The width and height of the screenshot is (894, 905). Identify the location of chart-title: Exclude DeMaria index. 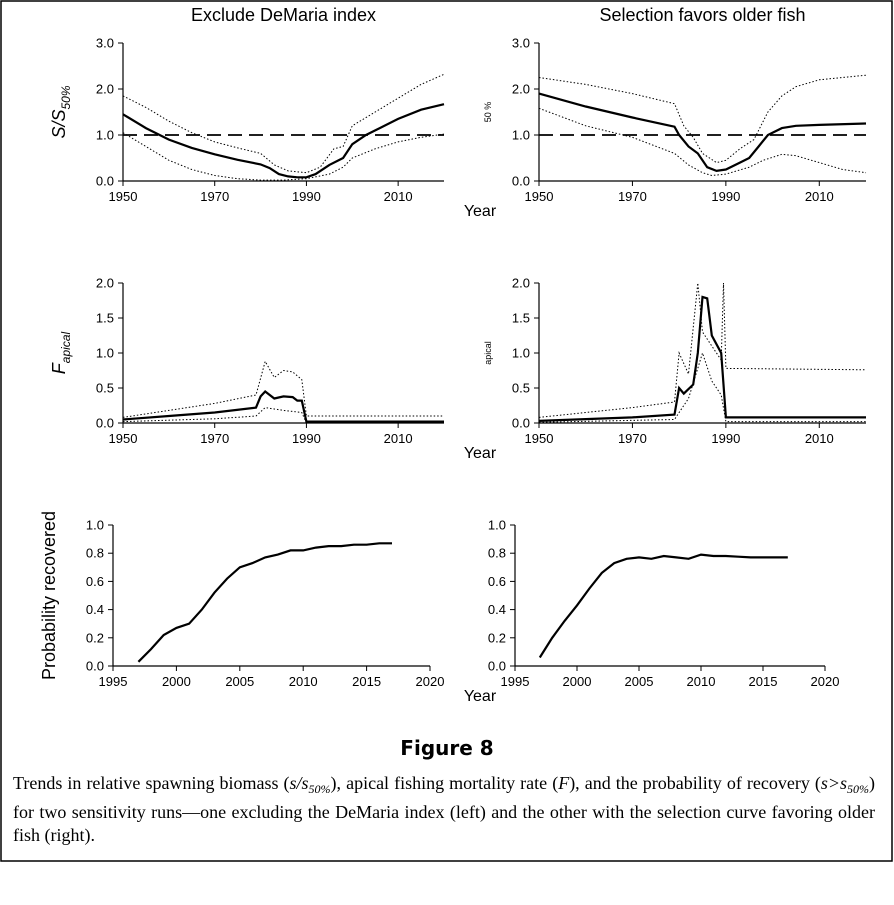
(283, 15).